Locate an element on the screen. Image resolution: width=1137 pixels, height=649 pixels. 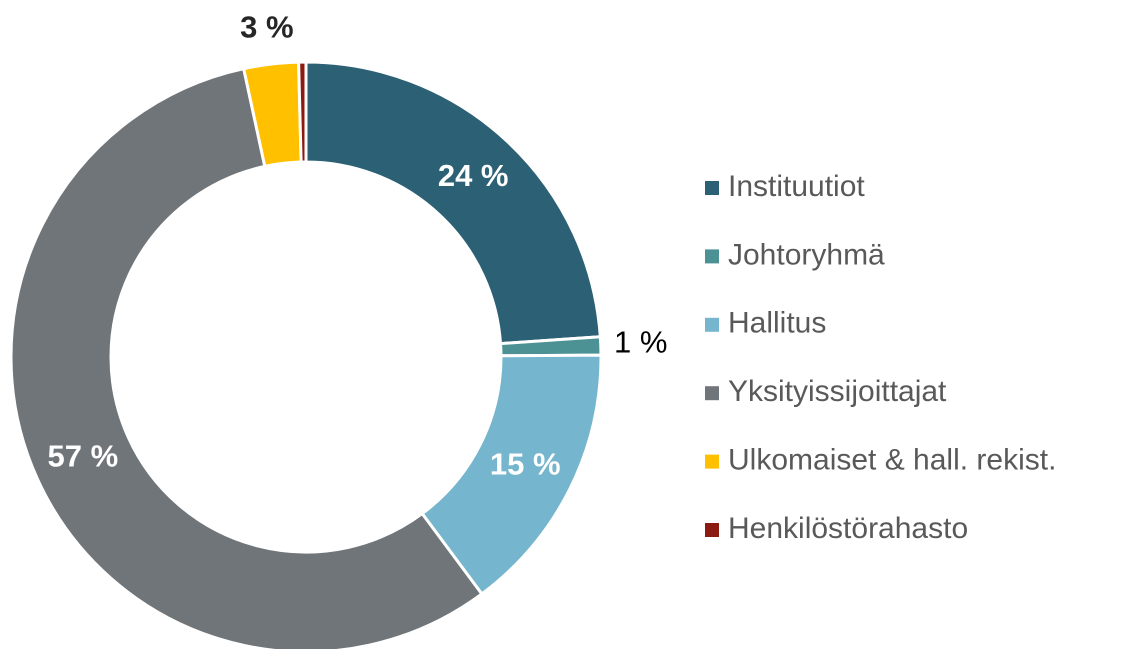
legend-label: Ulkomaiset & hall. rekist. is located at coordinates (892, 460).